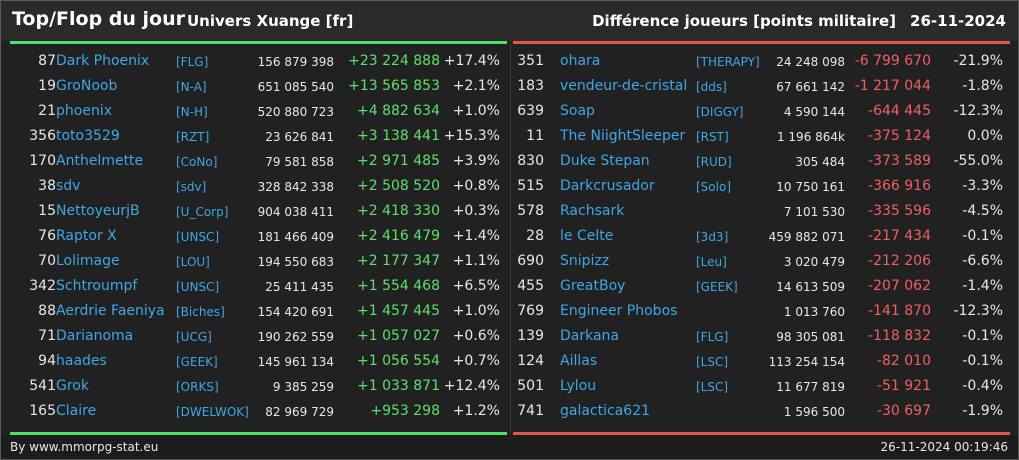 The image size is (1019, 460). I want to click on alliance-tag-link: [Leu], so click(711, 262).